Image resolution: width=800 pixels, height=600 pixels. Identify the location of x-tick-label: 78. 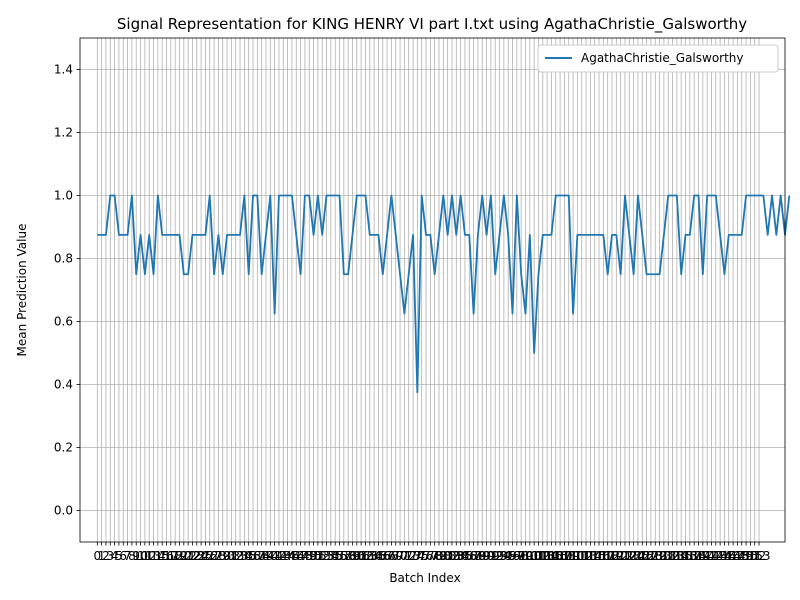
(434, 556).